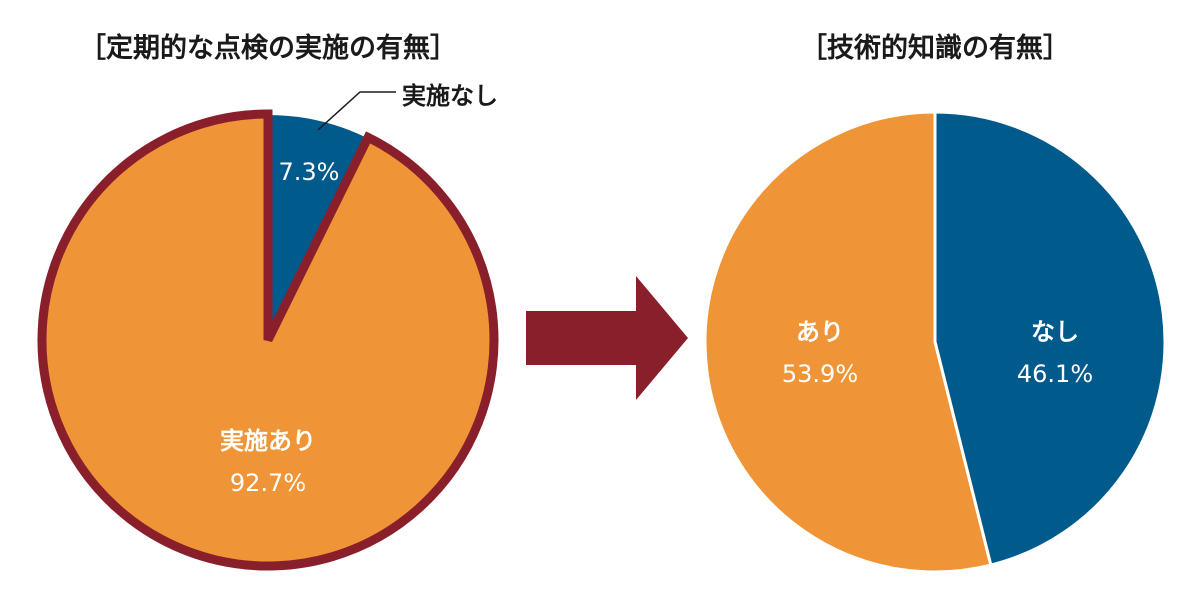 The width and height of the screenshot is (1200, 611). I want to click on left-slice-label-none: 実施なし, so click(450, 96).